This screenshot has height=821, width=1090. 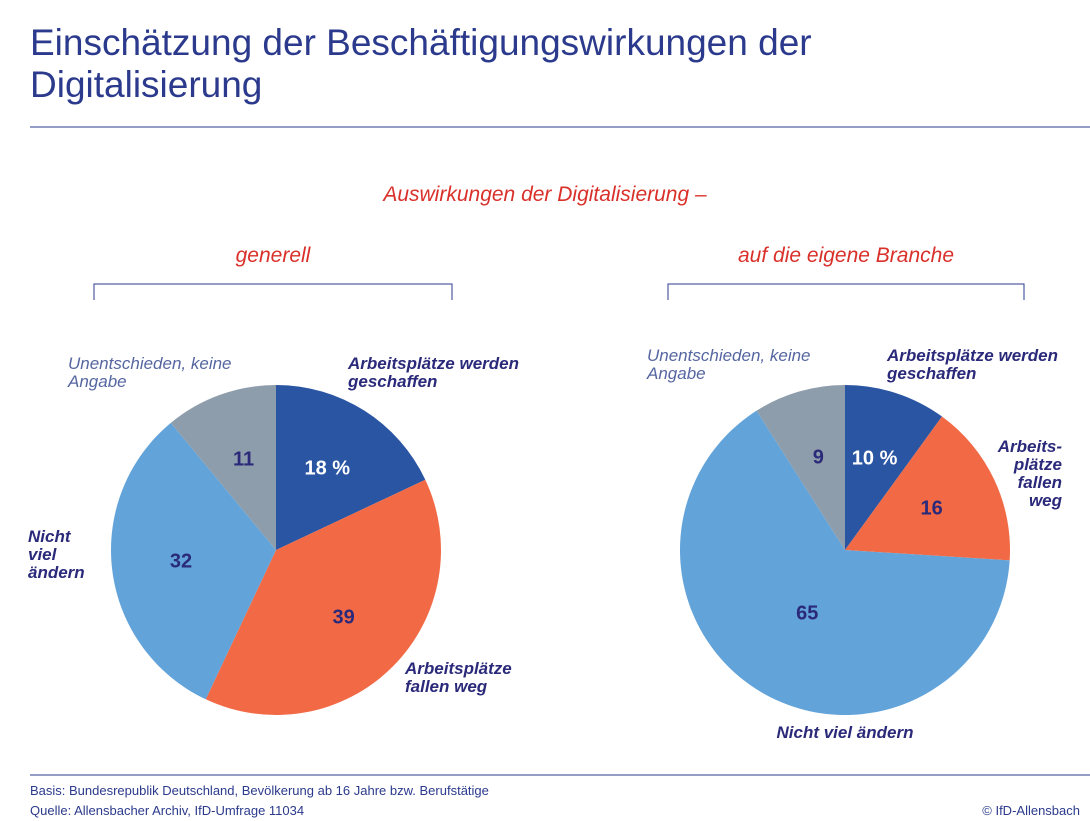 What do you see at coordinates (181, 561) in the screenshot?
I see `value-label: 32` at bounding box center [181, 561].